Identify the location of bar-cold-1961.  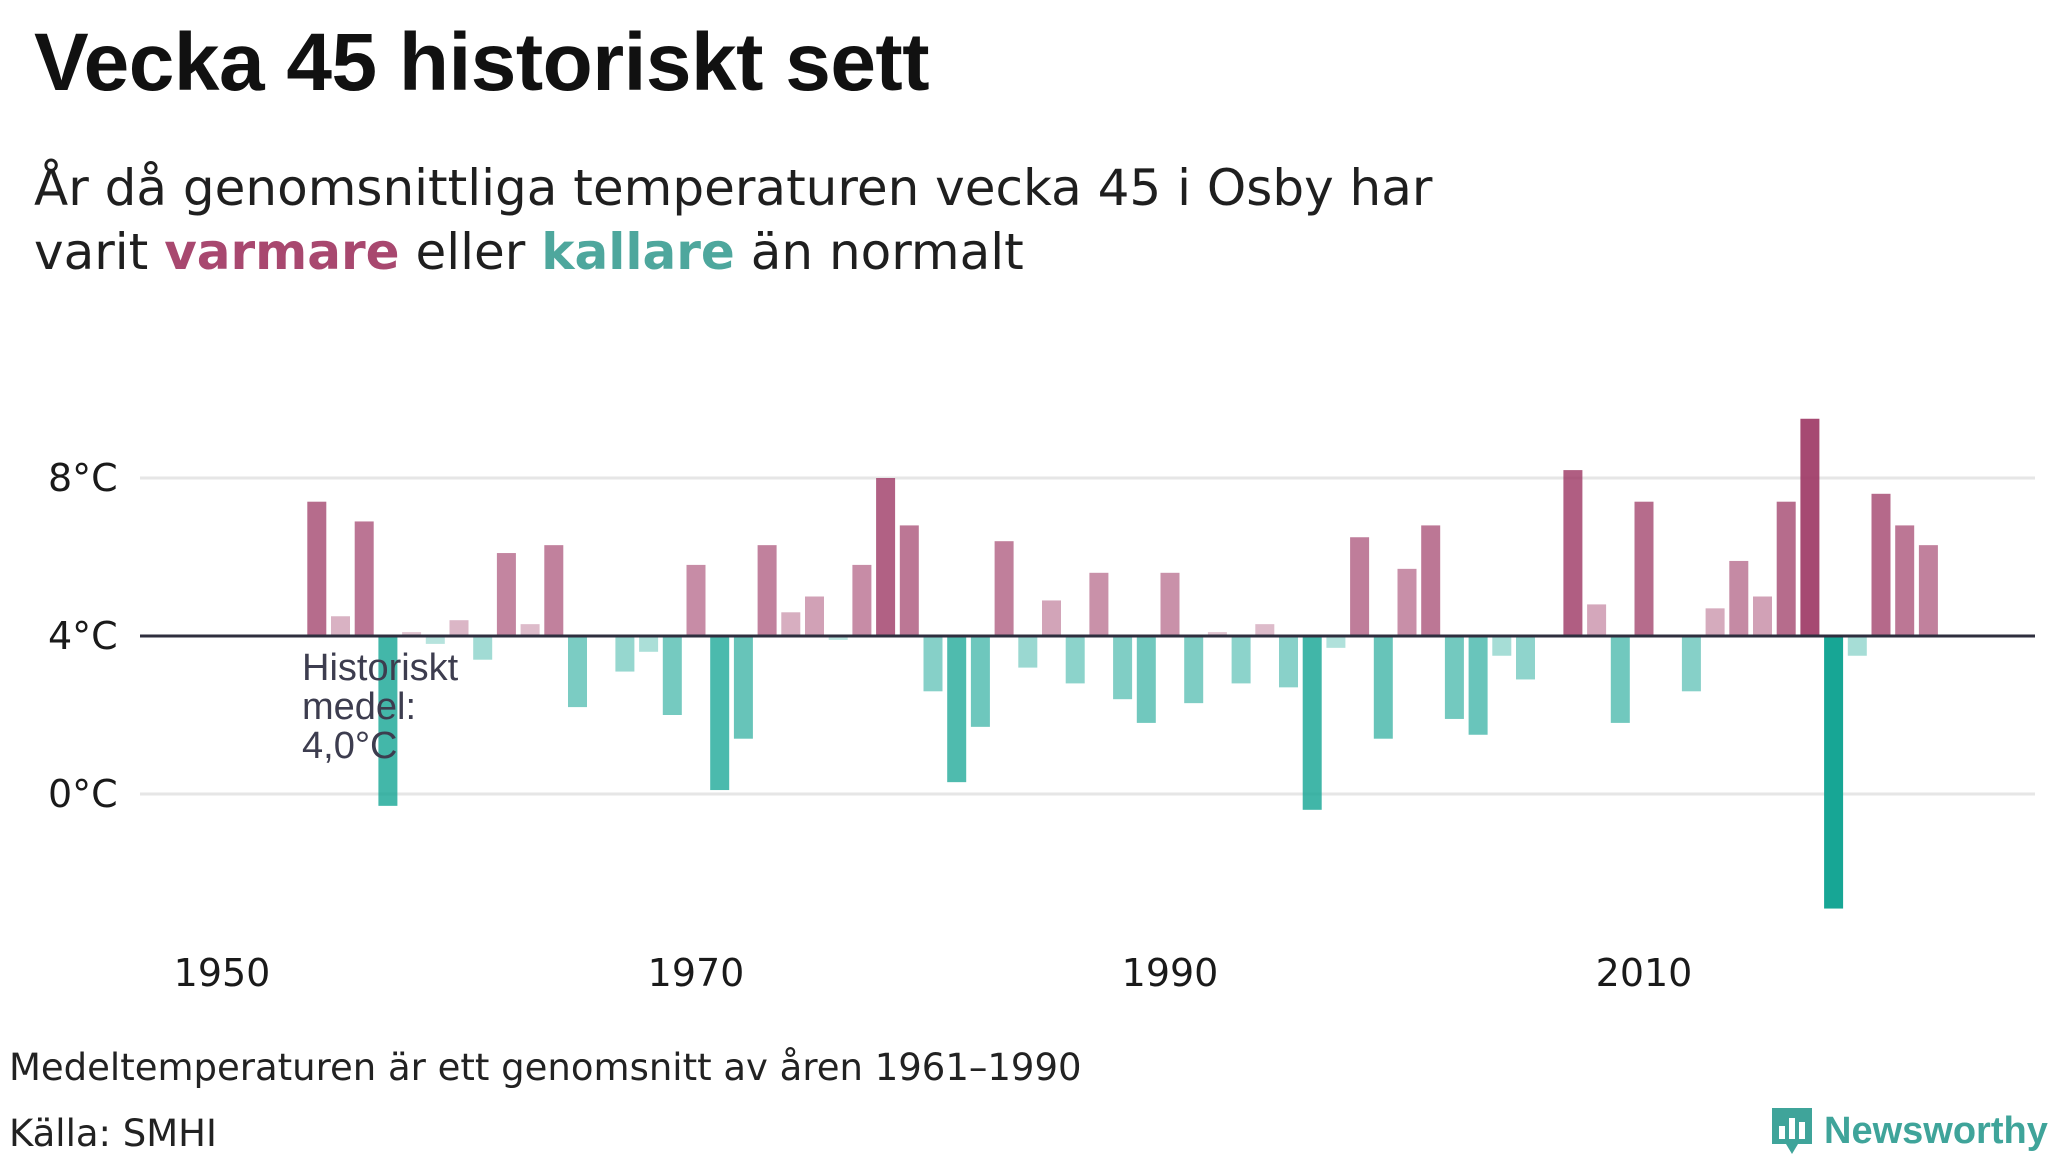
(483, 648).